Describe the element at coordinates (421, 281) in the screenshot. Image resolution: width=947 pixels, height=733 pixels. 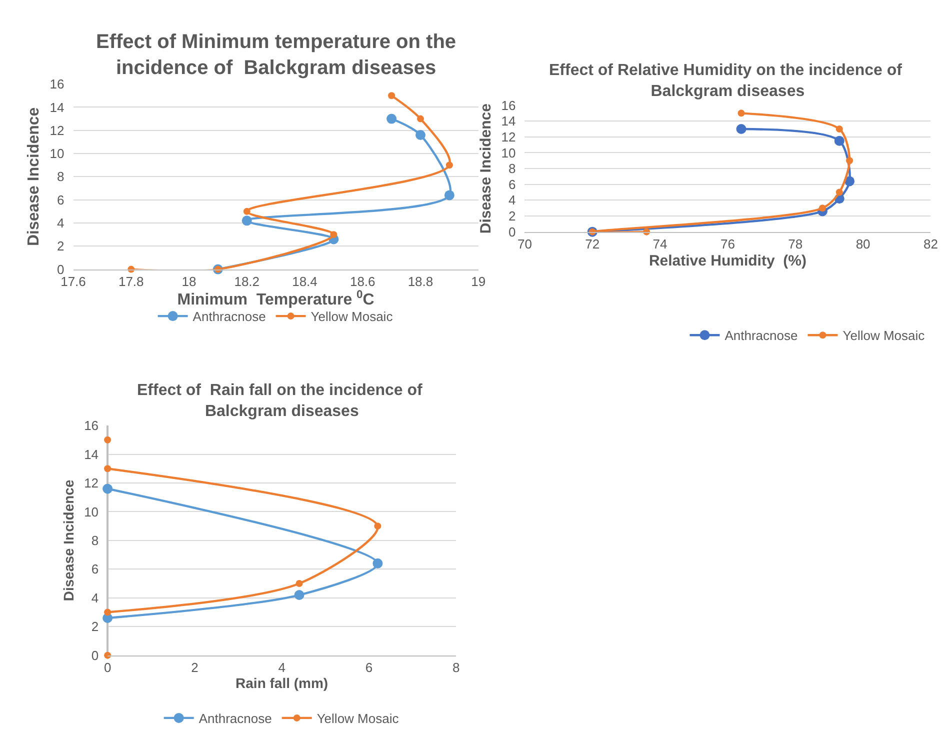
I see `x-tick-label: 18.8` at that location.